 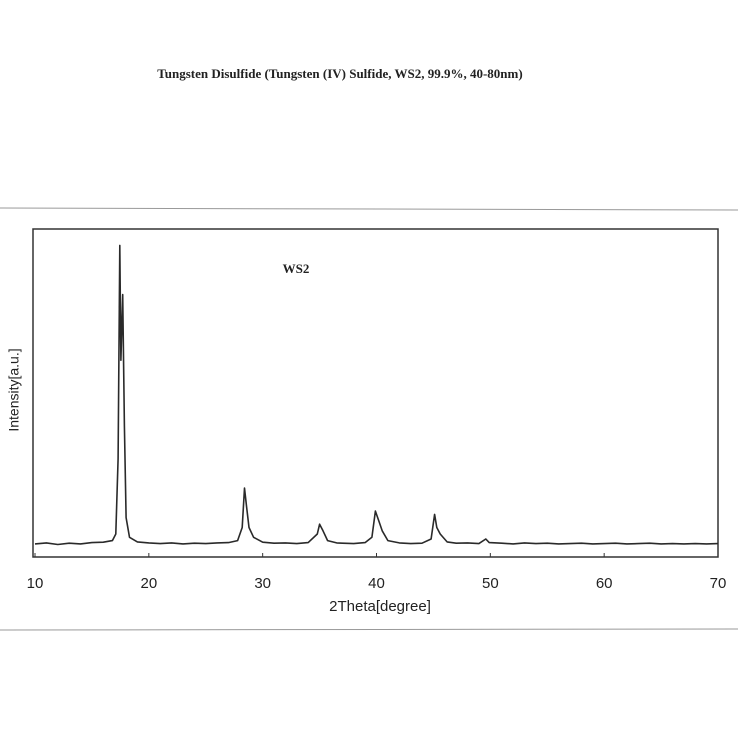 I want to click on x-tick-label: 60, so click(x=604, y=583).